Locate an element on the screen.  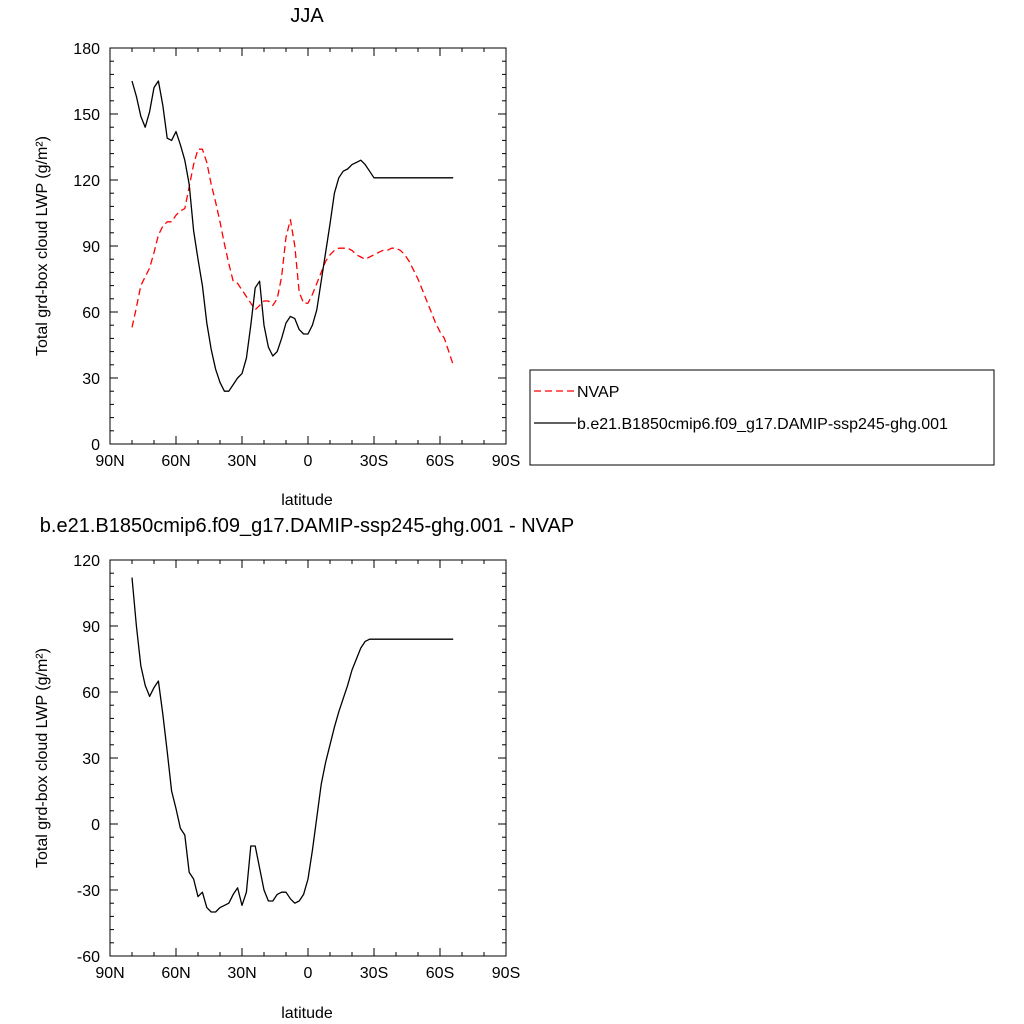
bottom-x-tick-label: 30N is located at coordinates (241, 973).